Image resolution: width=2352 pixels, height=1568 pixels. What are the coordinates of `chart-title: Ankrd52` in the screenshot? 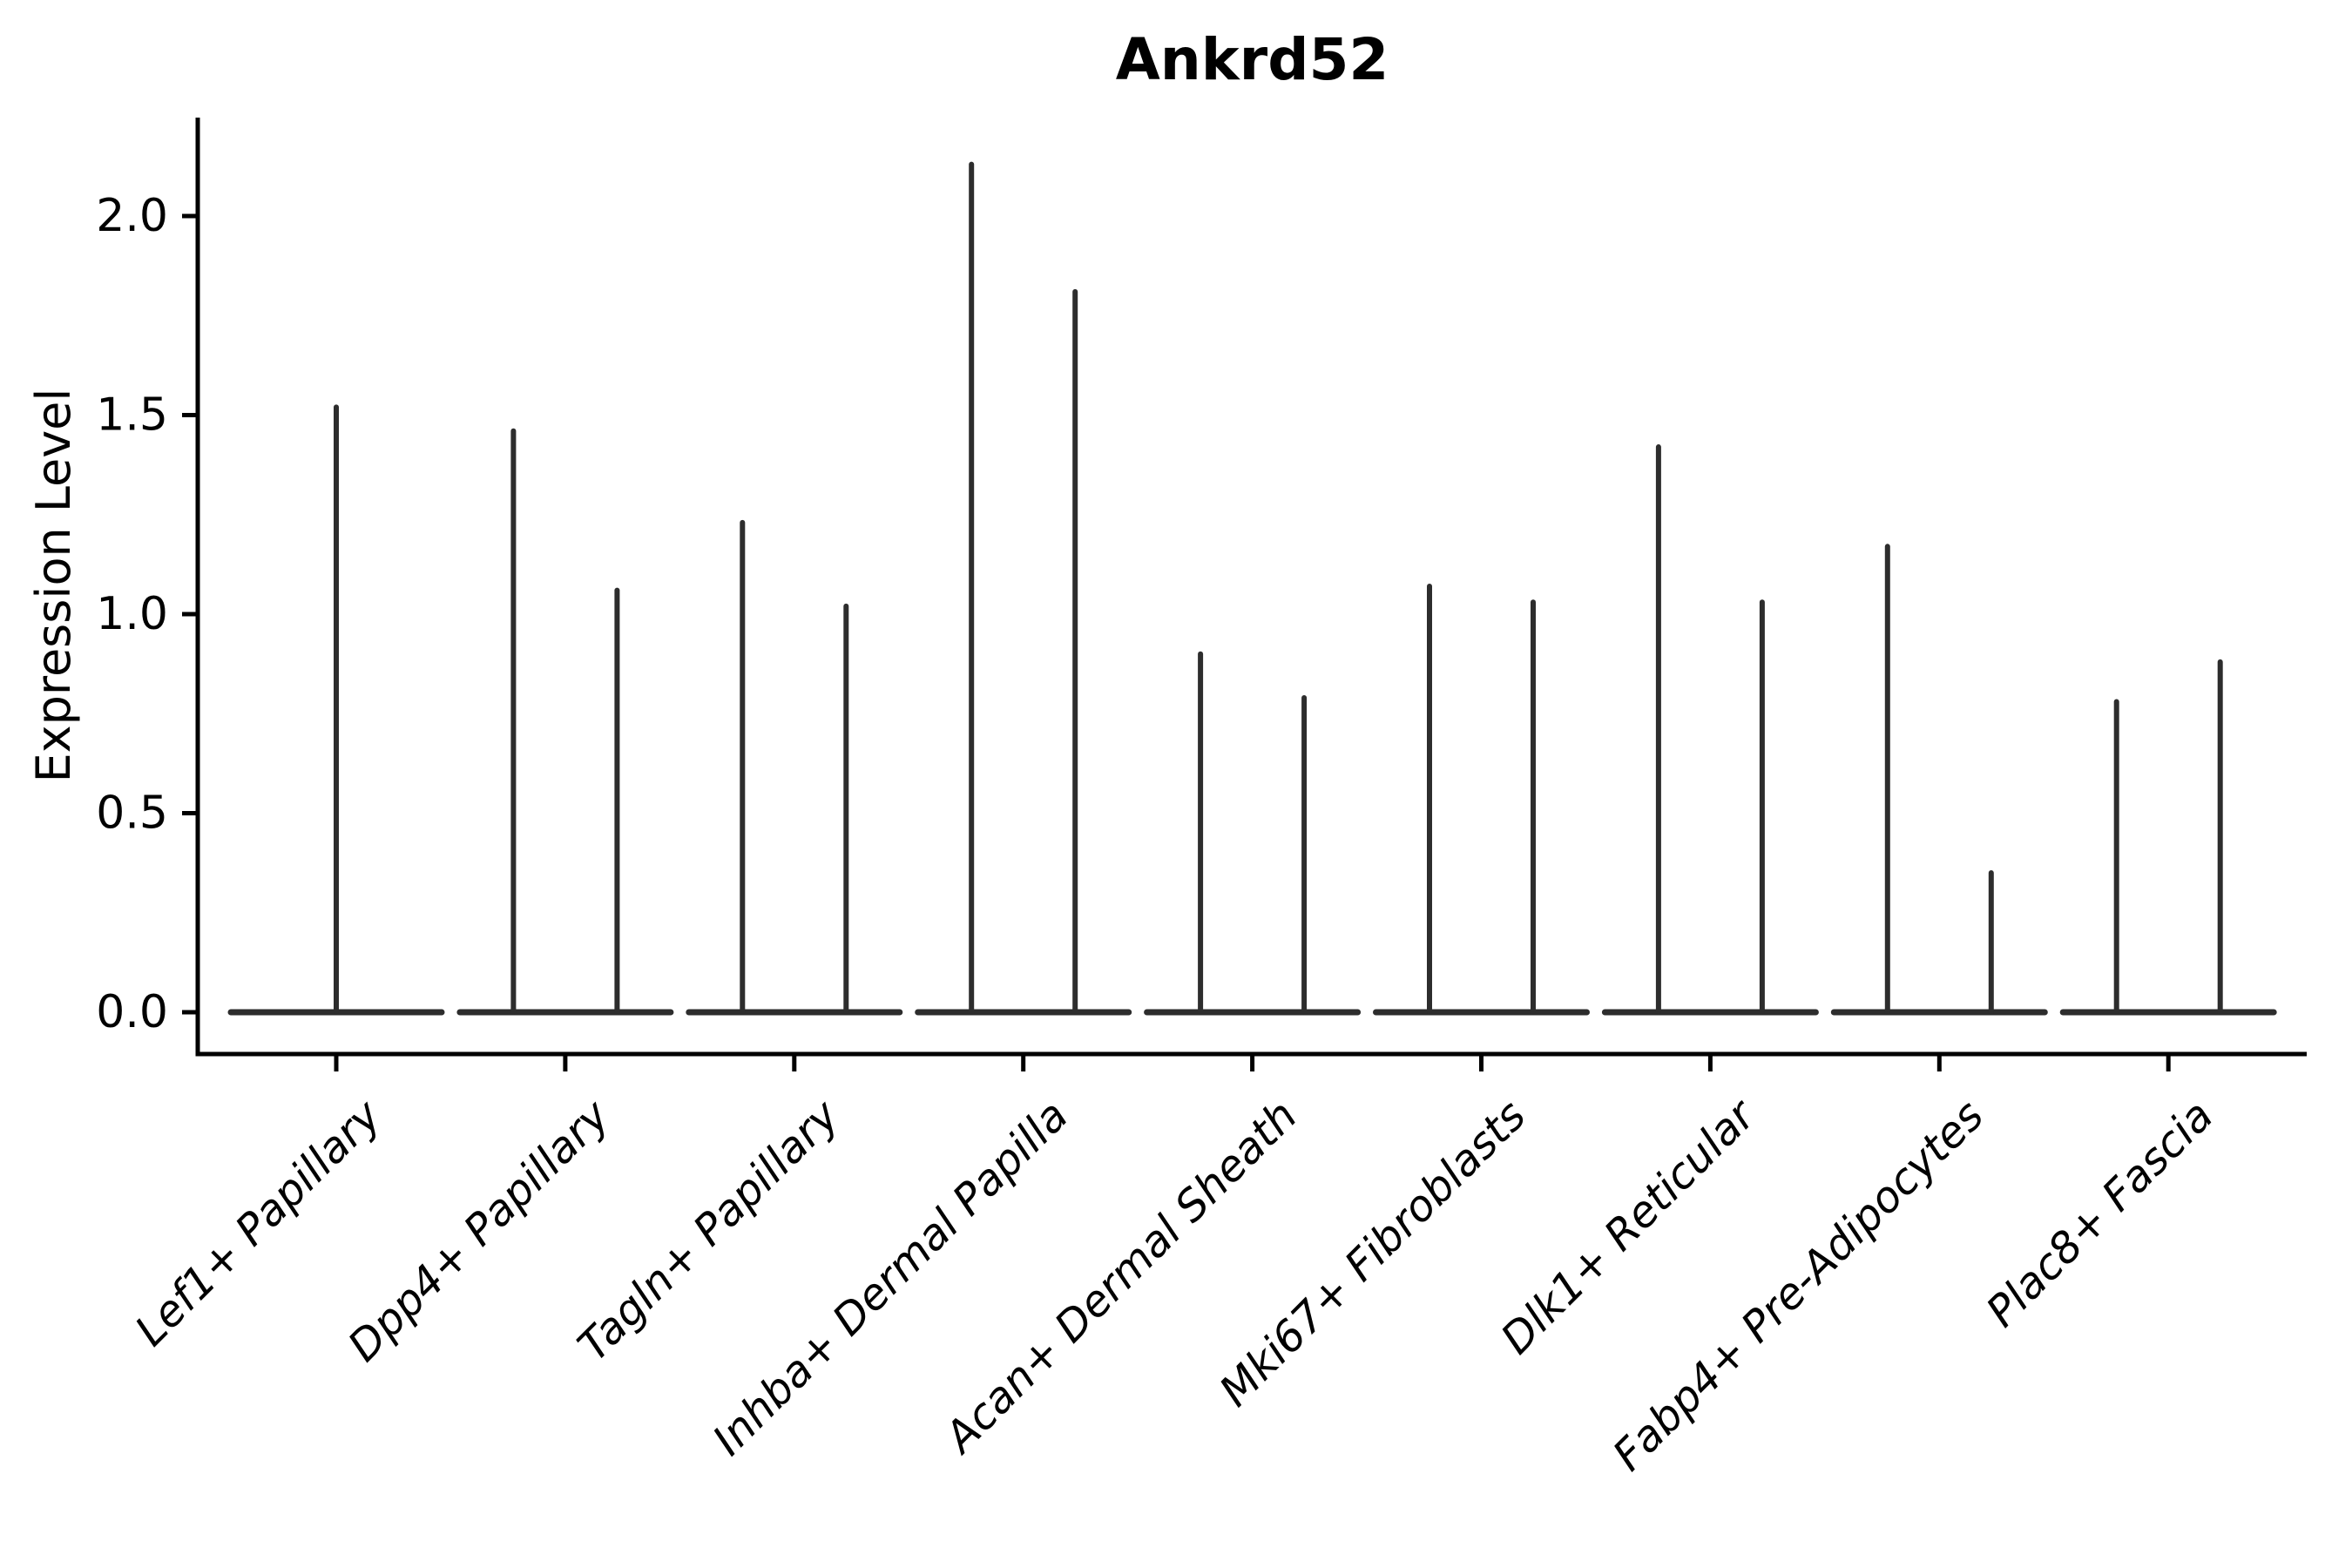 It's located at (1252, 59).